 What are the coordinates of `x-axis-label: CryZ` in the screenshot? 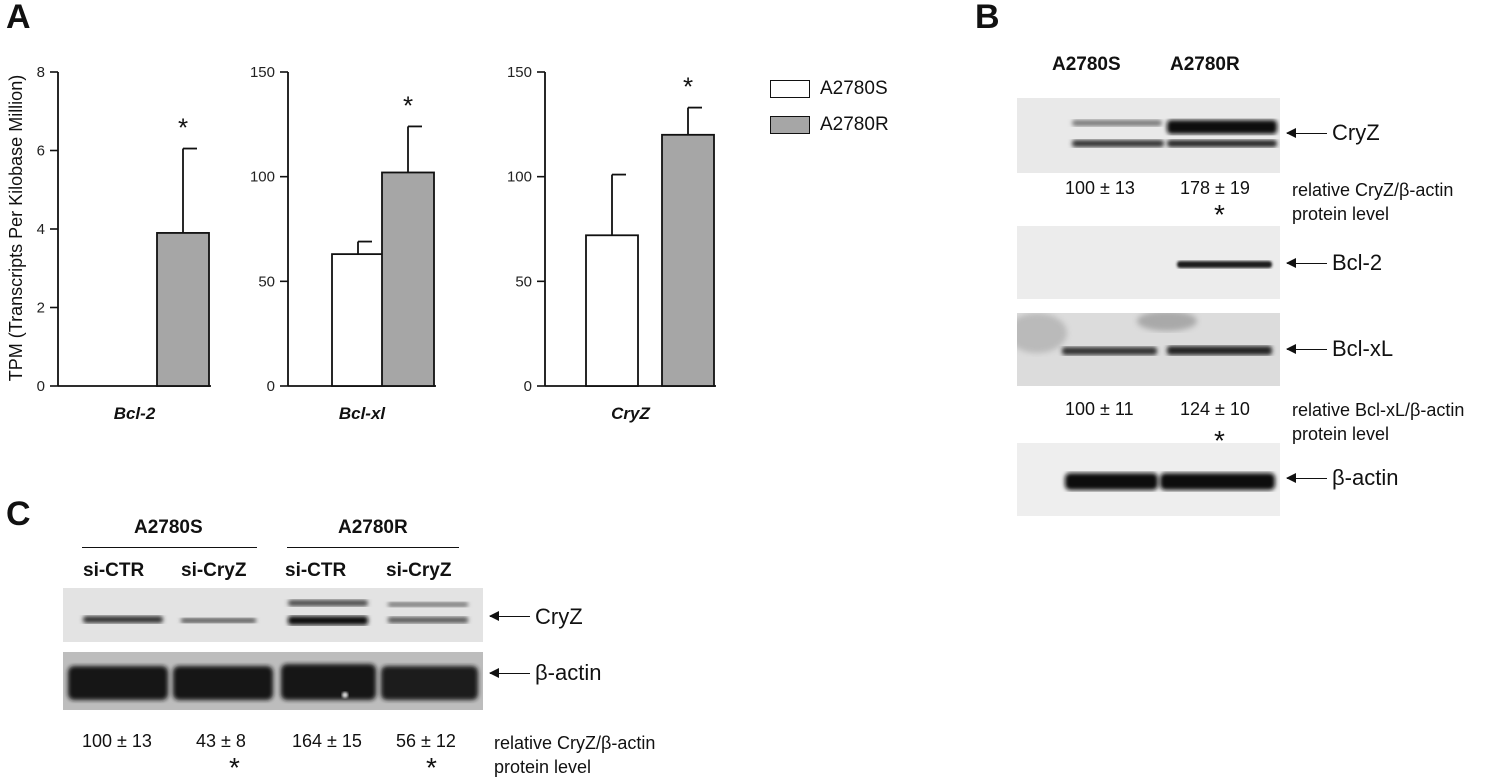 It's located at (630, 413).